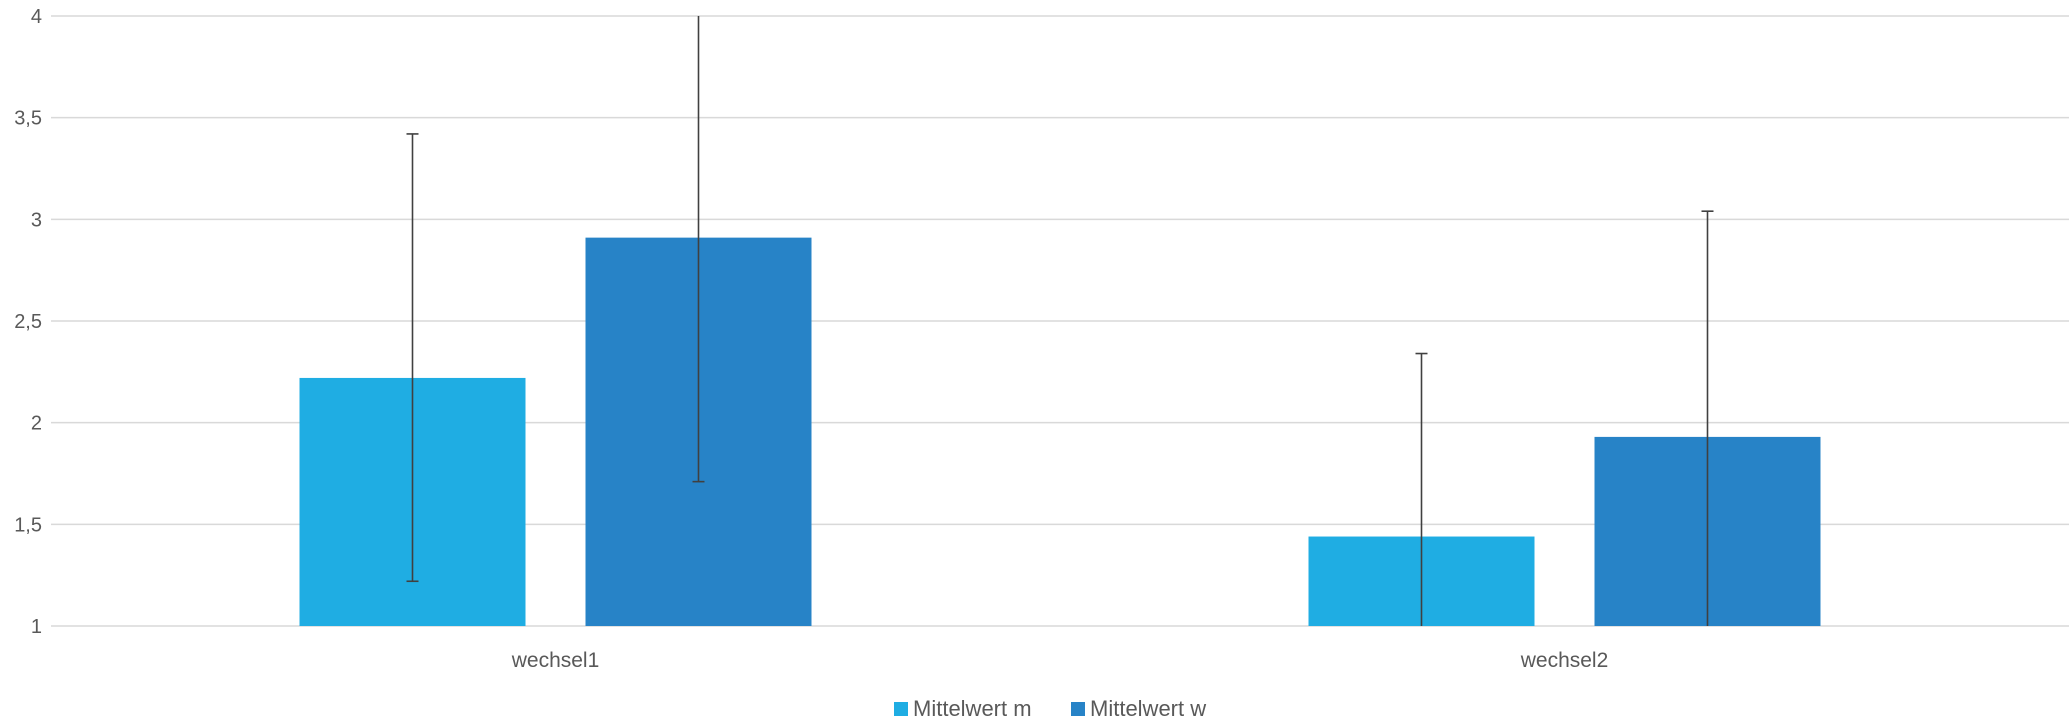 The height and width of the screenshot is (728, 2069). Describe the element at coordinates (28, 119) in the screenshot. I see `y-tick-label: 3,5` at that location.